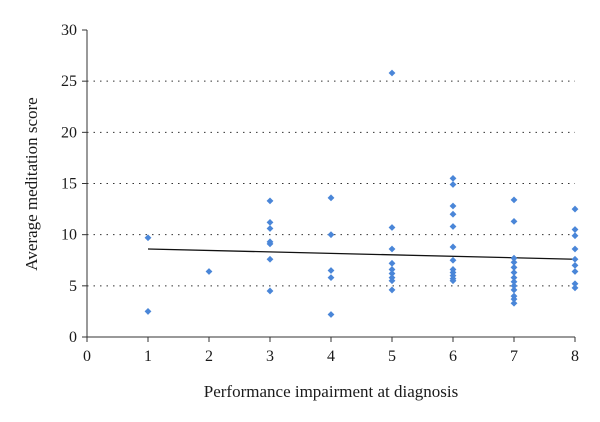  I want to click on trend-line, so click(361, 254).